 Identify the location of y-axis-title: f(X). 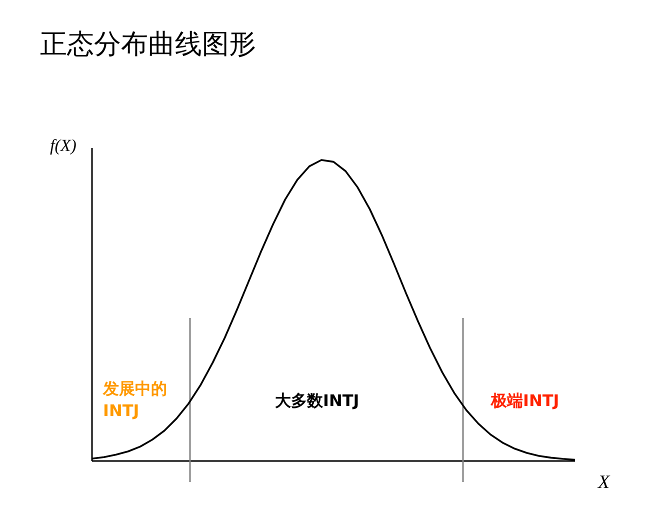
(63, 145).